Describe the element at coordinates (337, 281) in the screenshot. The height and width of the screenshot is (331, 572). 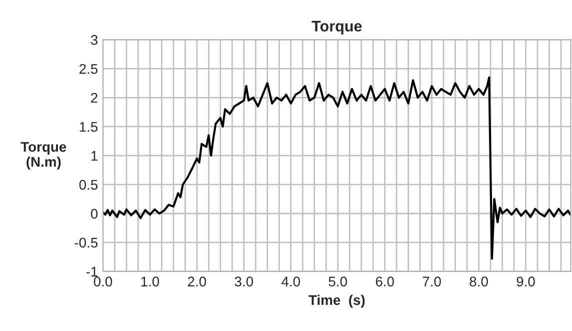
I see `x-tick-label: 5.0` at that location.